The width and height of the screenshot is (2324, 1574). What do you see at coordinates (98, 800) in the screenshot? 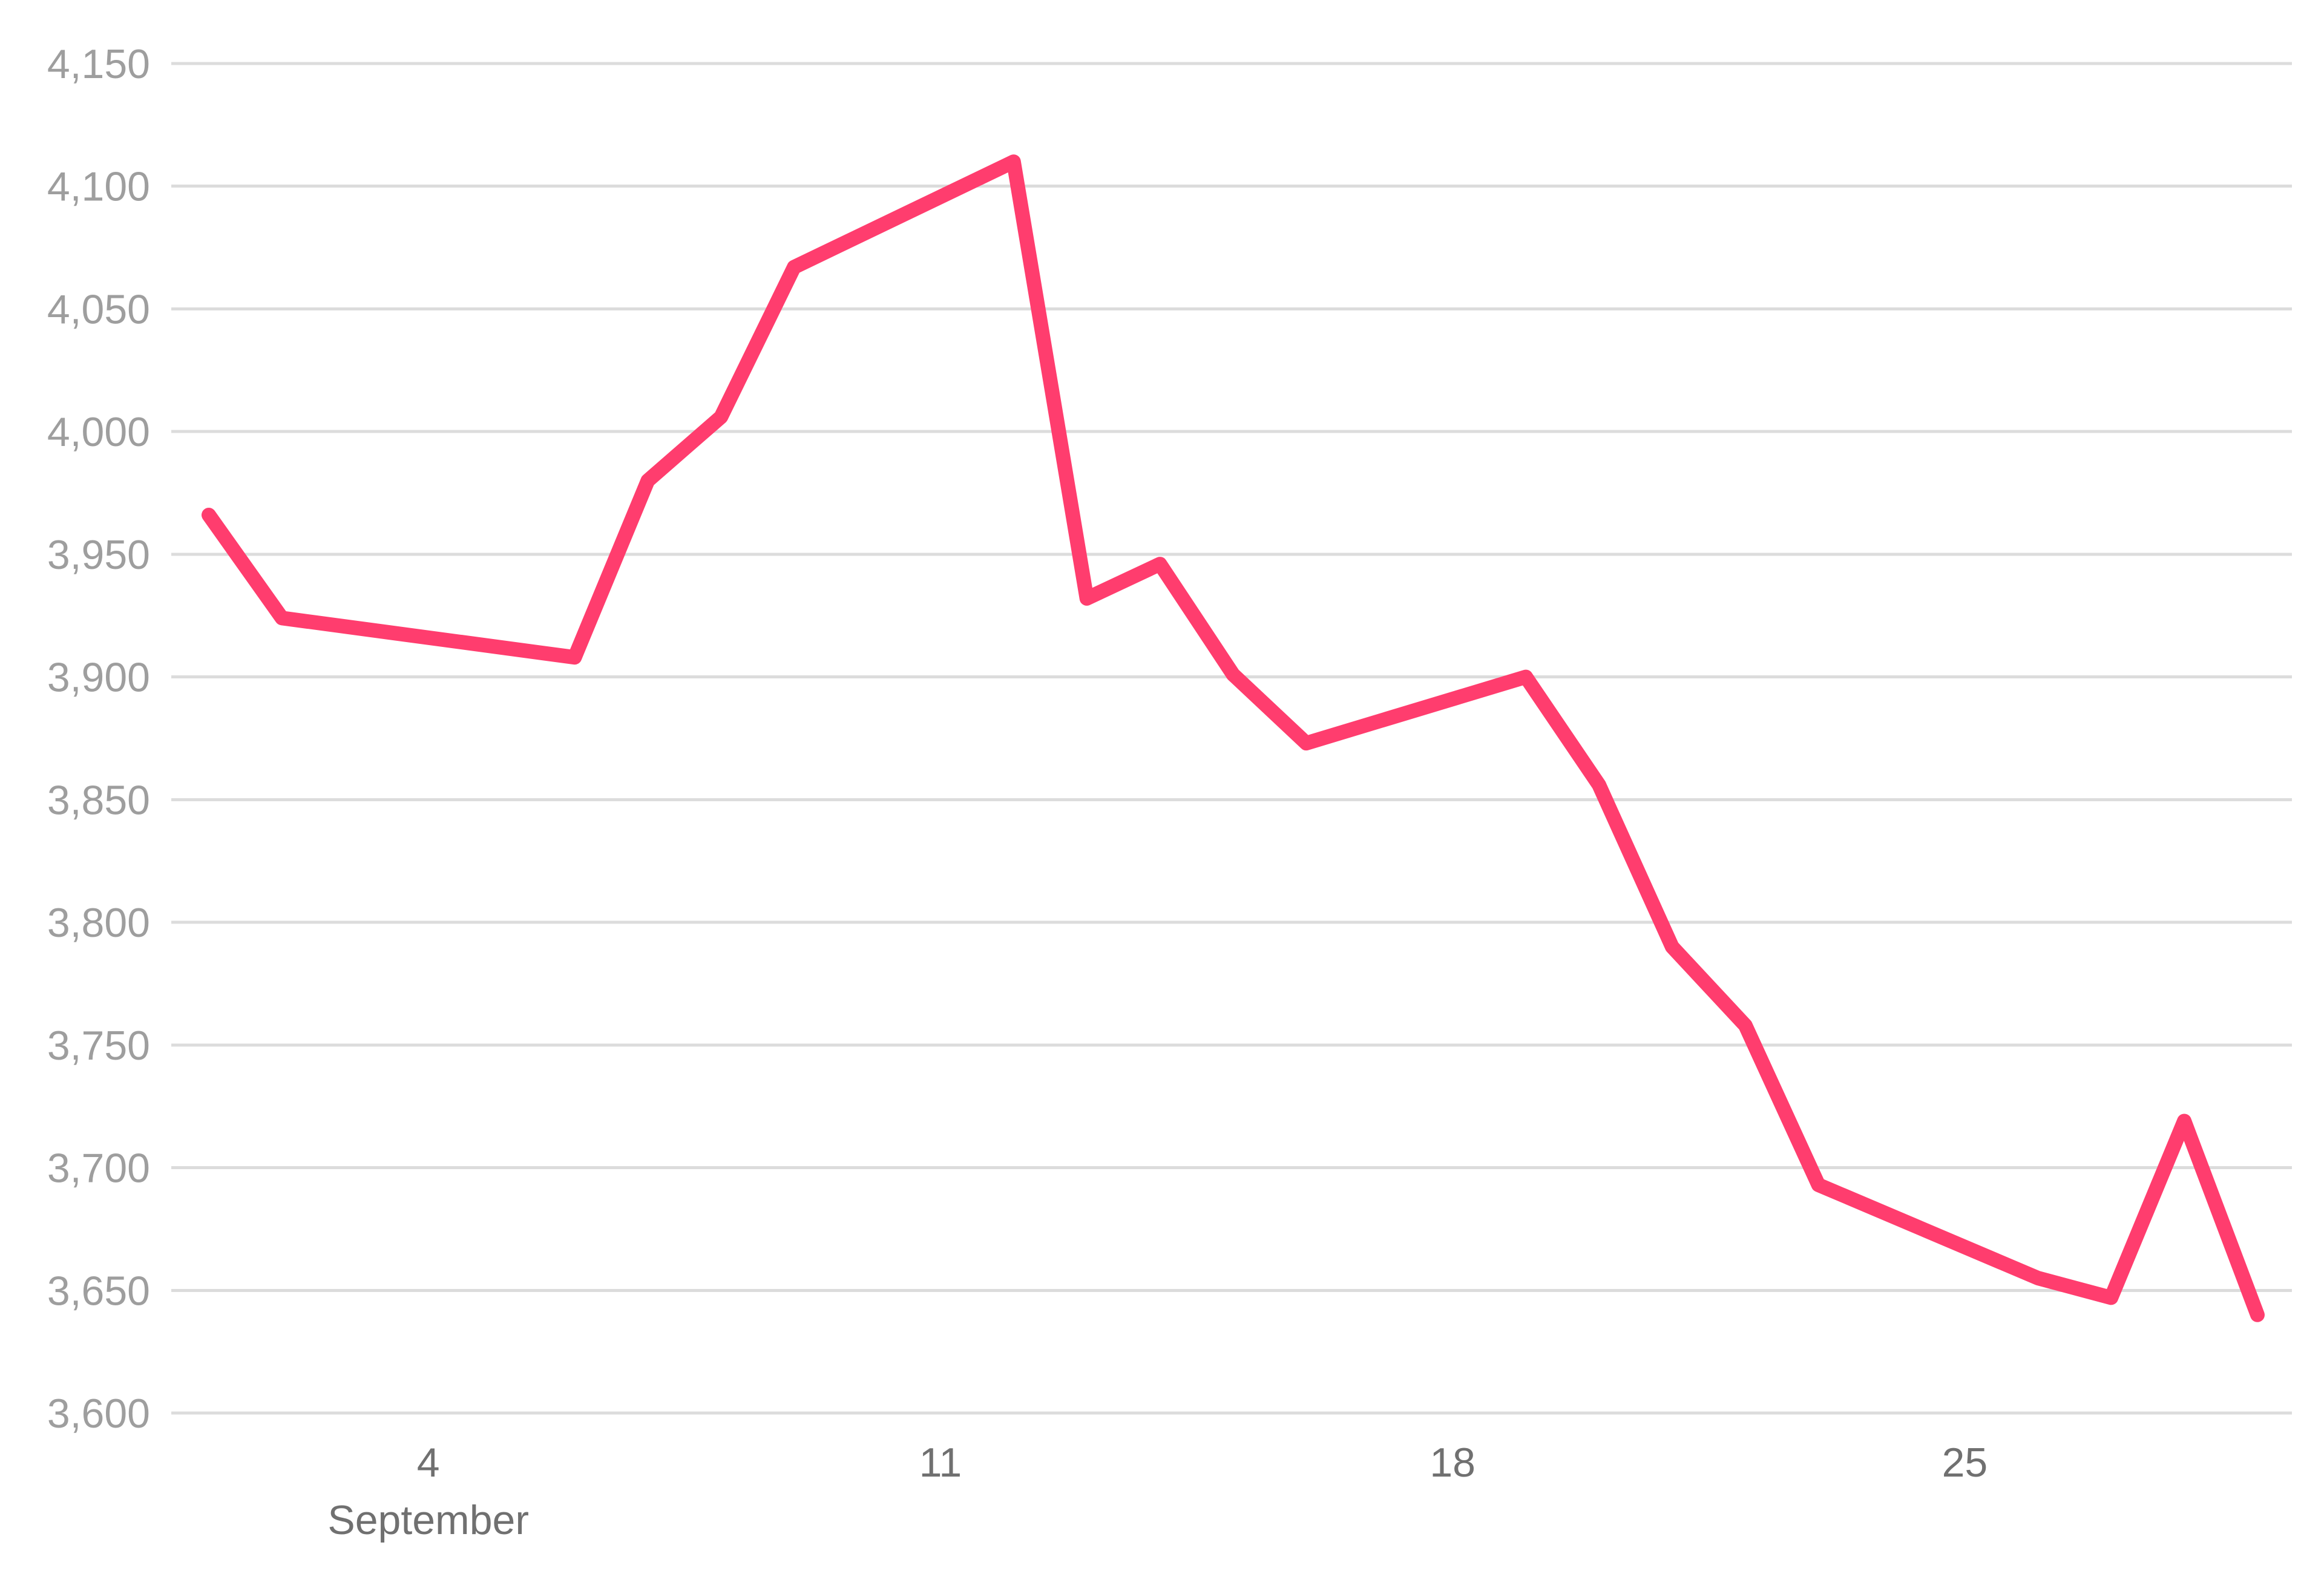
I see `y-tick-label: 3,850` at bounding box center [98, 800].